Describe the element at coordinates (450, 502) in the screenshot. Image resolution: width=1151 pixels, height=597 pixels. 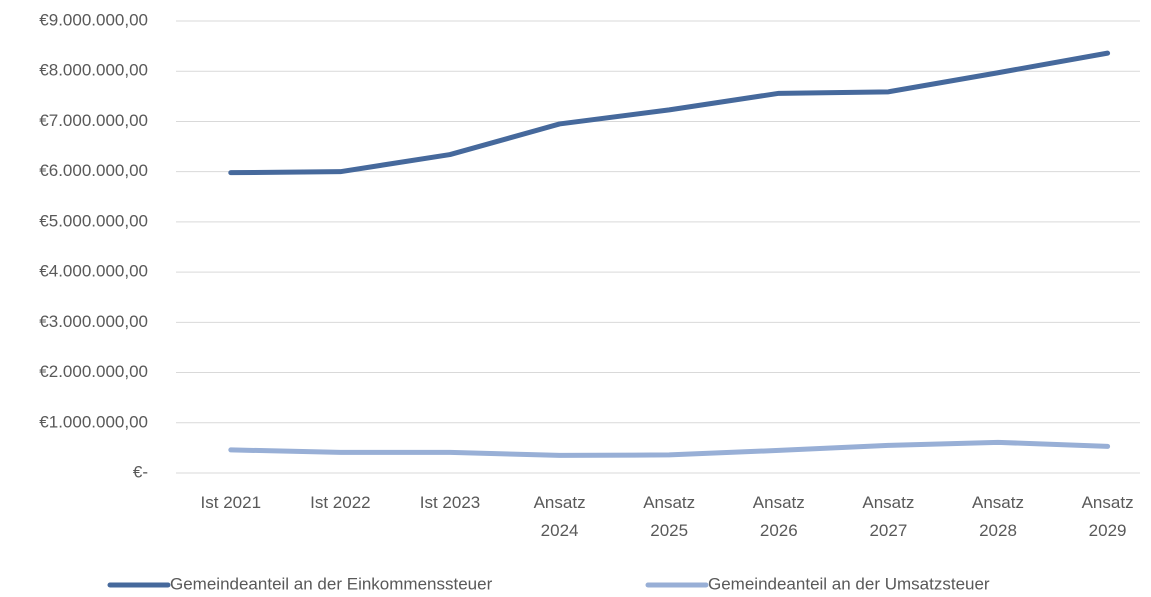
I see `x-tick-label: Ist 2023` at that location.